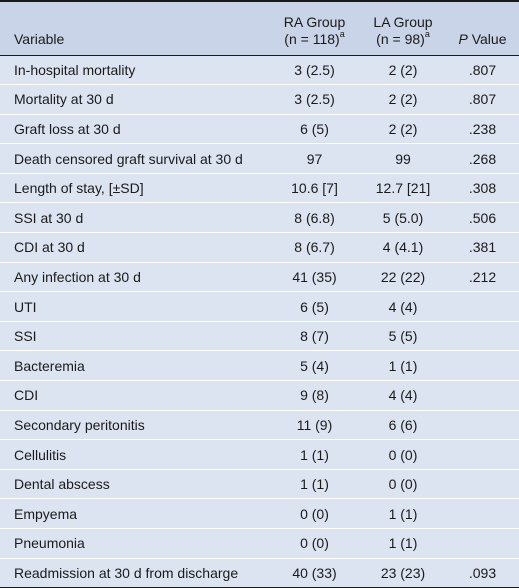  What do you see at coordinates (427, 33) in the screenshot?
I see `la-footnote-marker: a` at bounding box center [427, 33].